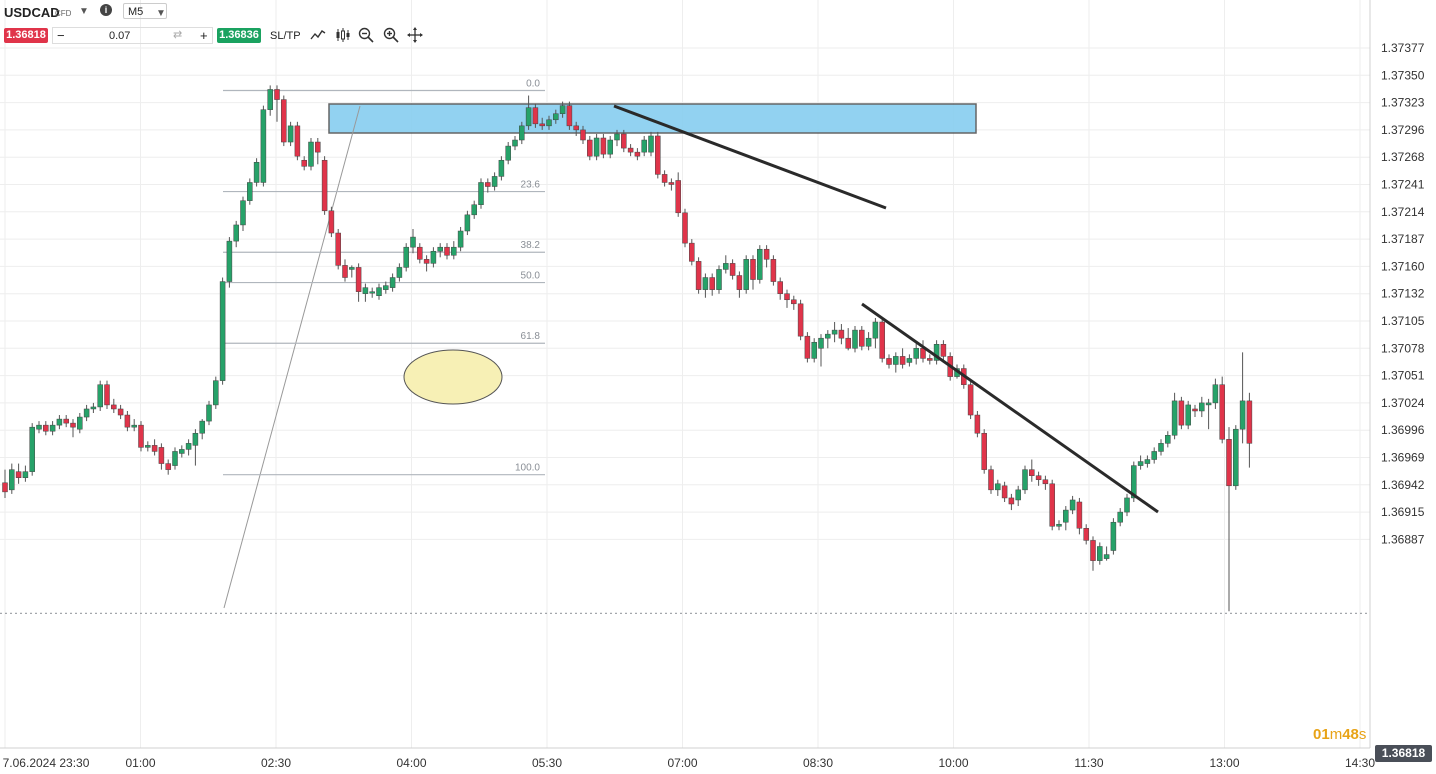  I want to click on quantity-stepper: − 0.07 ⇄ +, so click(132, 35).